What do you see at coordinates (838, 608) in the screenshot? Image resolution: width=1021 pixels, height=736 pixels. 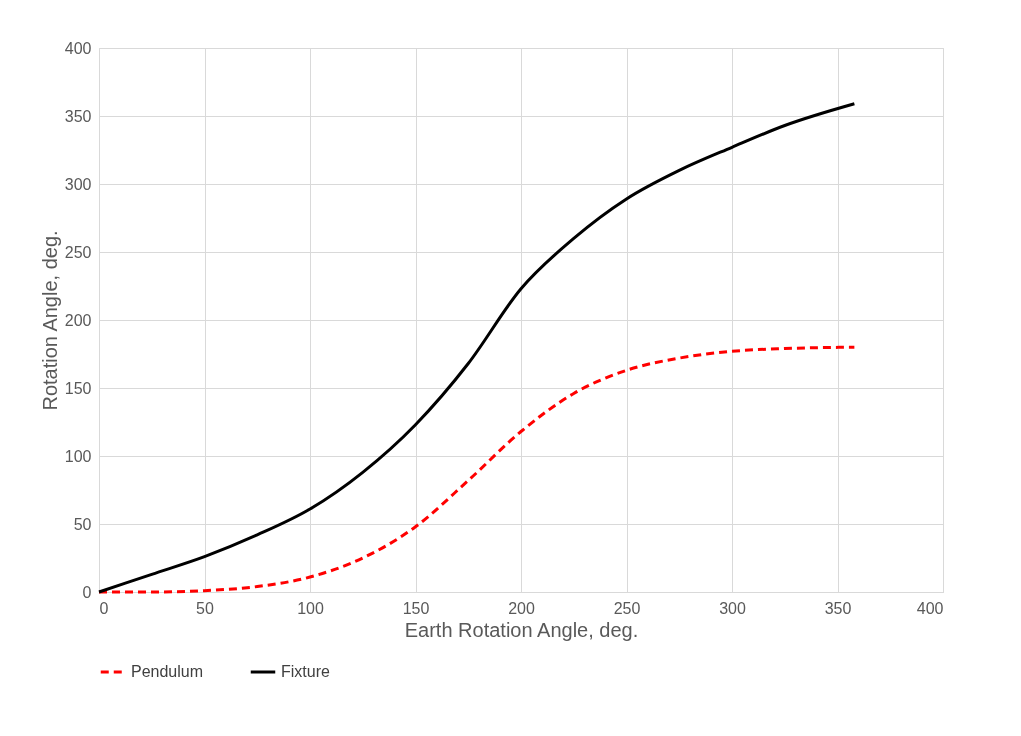 I see `x-tick-label: 350` at bounding box center [838, 608].